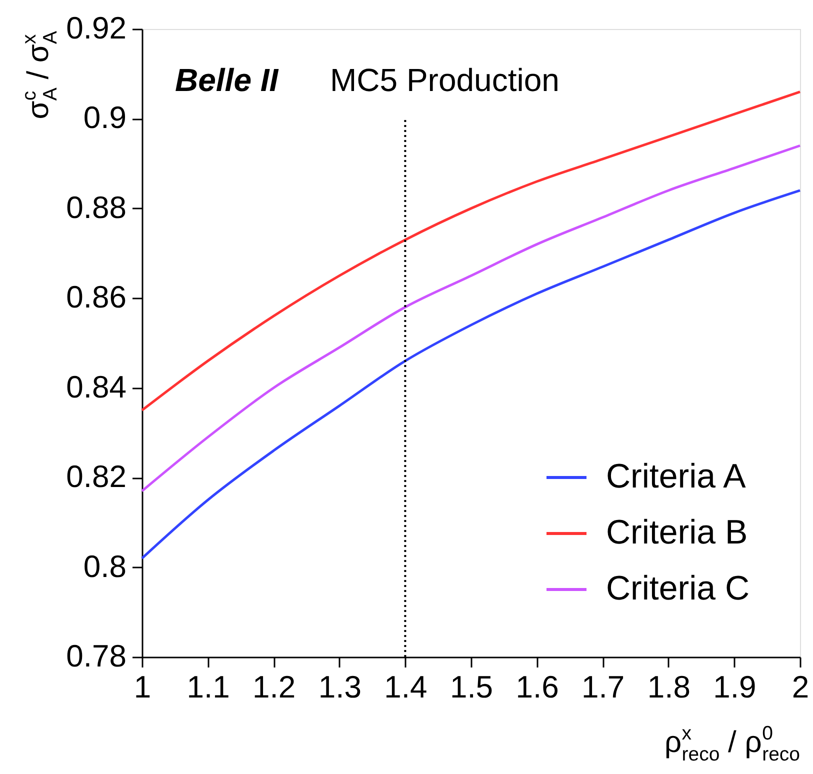 This screenshot has height=774, width=813. What do you see at coordinates (96, 297) in the screenshot?
I see `y-tick-label: 0.86` at bounding box center [96, 297].